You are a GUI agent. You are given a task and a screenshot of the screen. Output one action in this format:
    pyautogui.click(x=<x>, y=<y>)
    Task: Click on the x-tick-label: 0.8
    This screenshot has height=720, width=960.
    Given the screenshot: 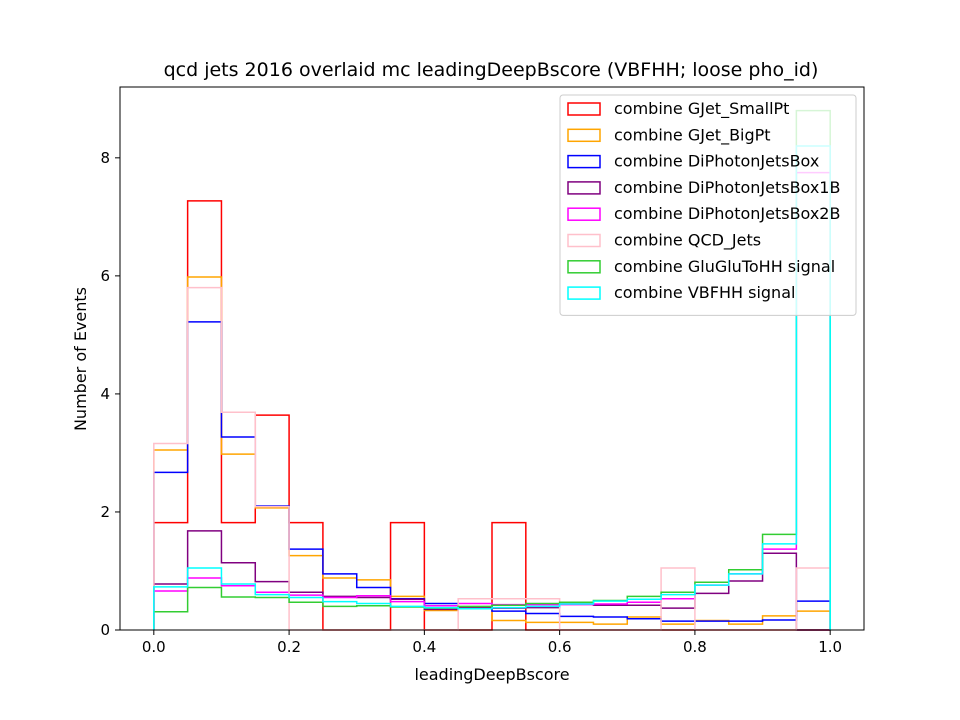 What is the action you would take?
    pyautogui.click(x=695, y=647)
    